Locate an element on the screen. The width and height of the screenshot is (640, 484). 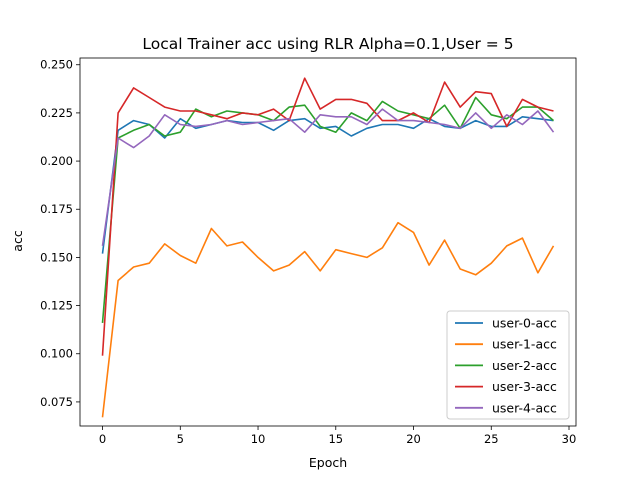
y-tick-label: 0.225 is located at coordinates (56, 113).